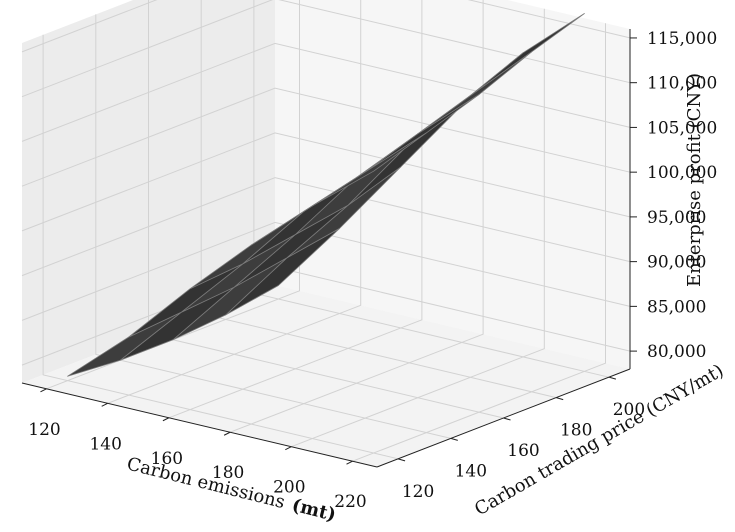  Describe the element at coordinates (682, 128) in the screenshot. I see `z-tick-label: 105,000` at that location.